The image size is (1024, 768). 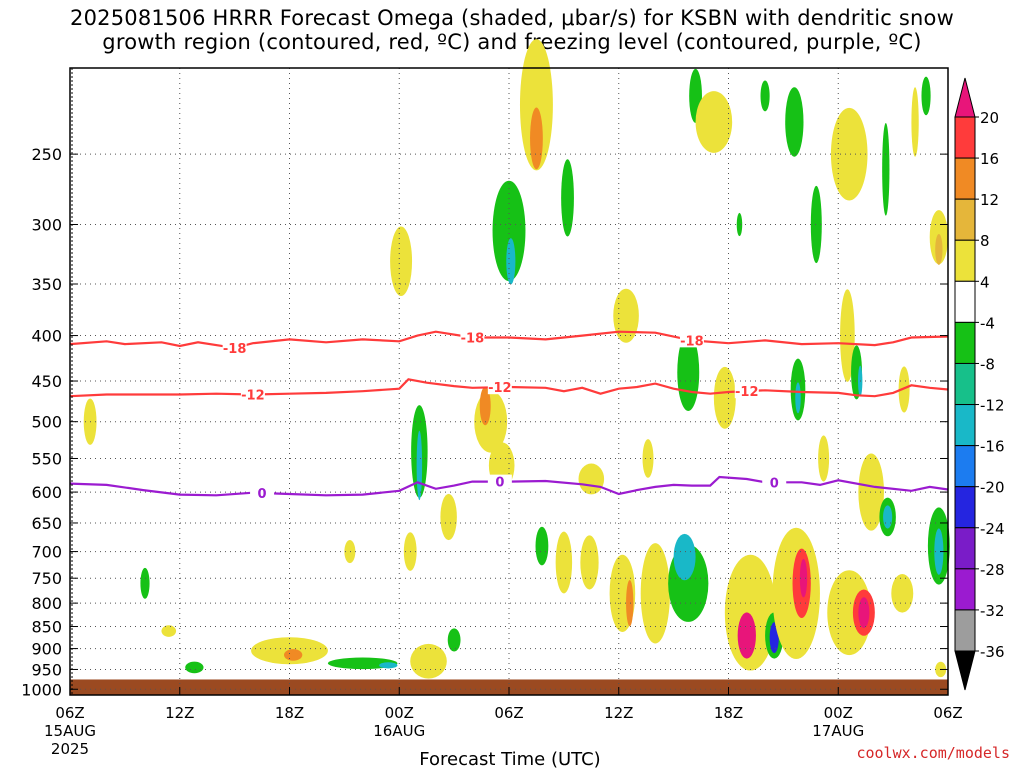 What do you see at coordinates (774, 483) in the screenshot?
I see `contour-label-0-2: 0` at bounding box center [774, 483].